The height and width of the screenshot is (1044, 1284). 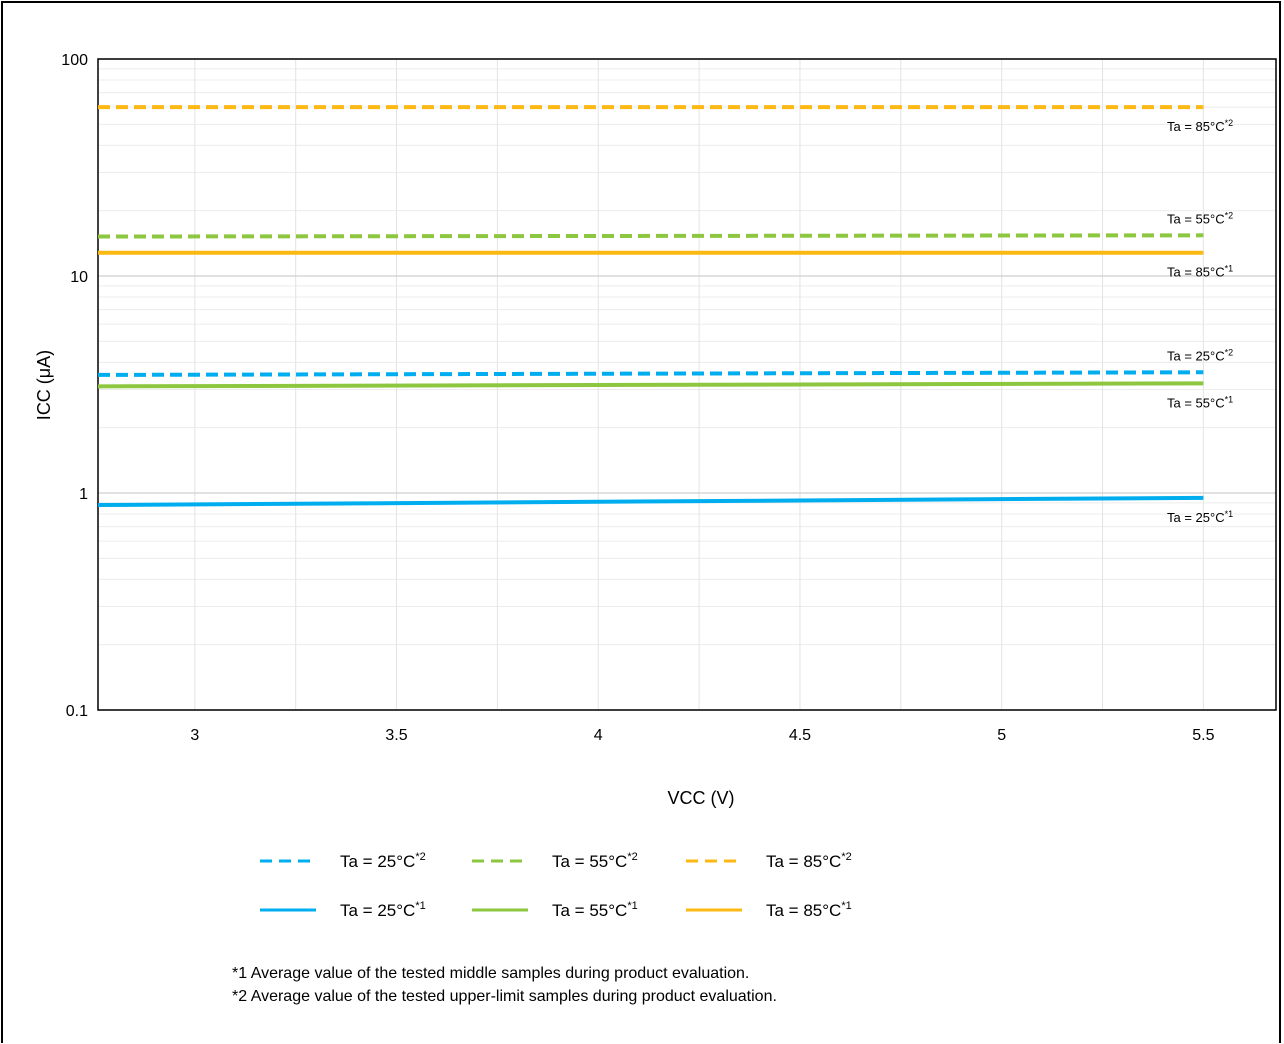 What do you see at coordinates (800, 735) in the screenshot?
I see `x-tick-label: 4.5` at bounding box center [800, 735].